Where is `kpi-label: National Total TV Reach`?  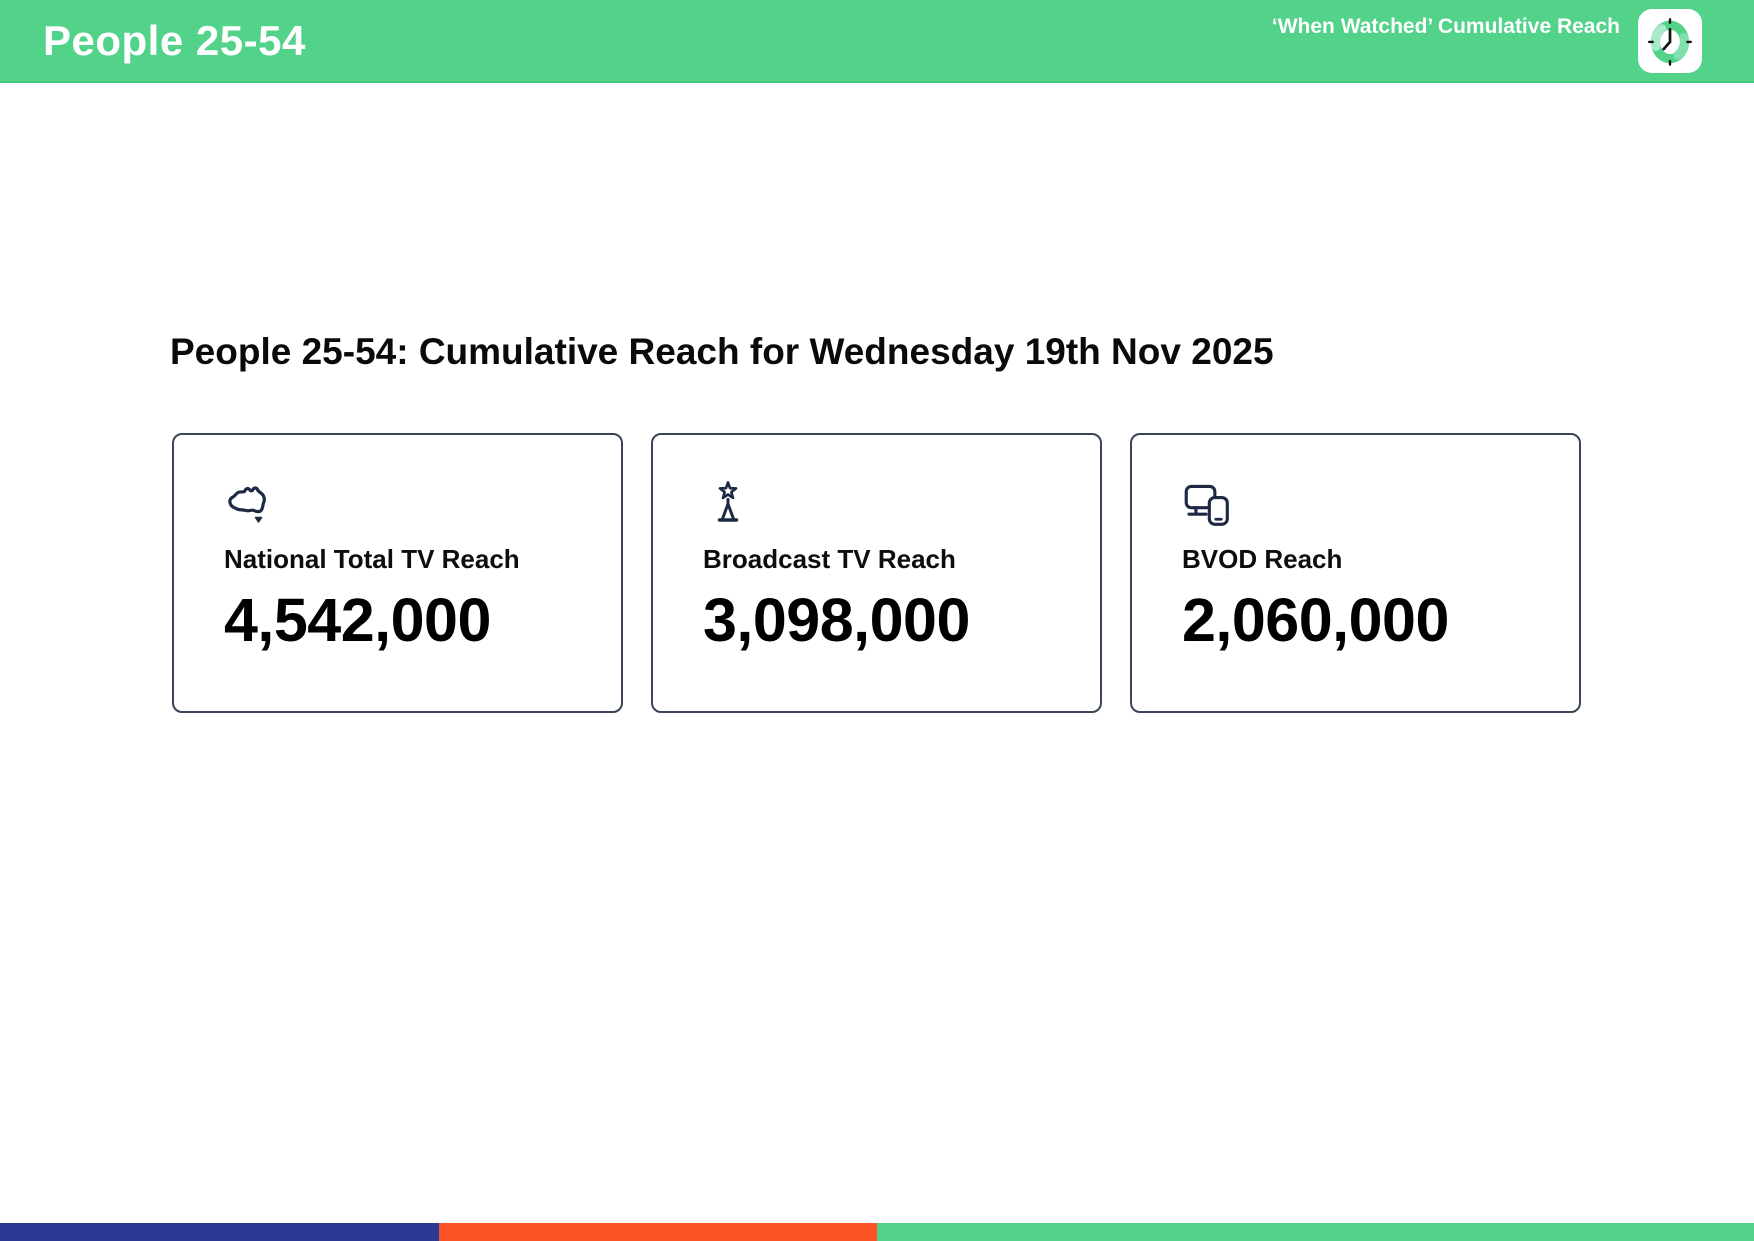 kpi-label: National Total TV Reach is located at coordinates (372, 559).